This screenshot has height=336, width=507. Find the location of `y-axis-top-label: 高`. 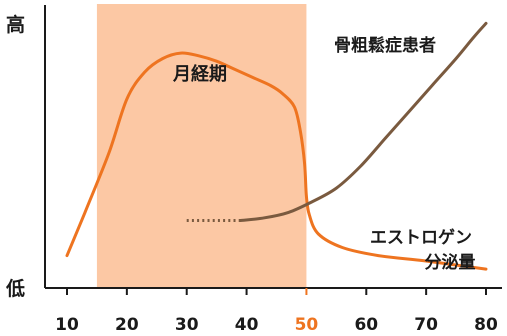

y-axis-top-label: 高 is located at coordinates (15, 24).